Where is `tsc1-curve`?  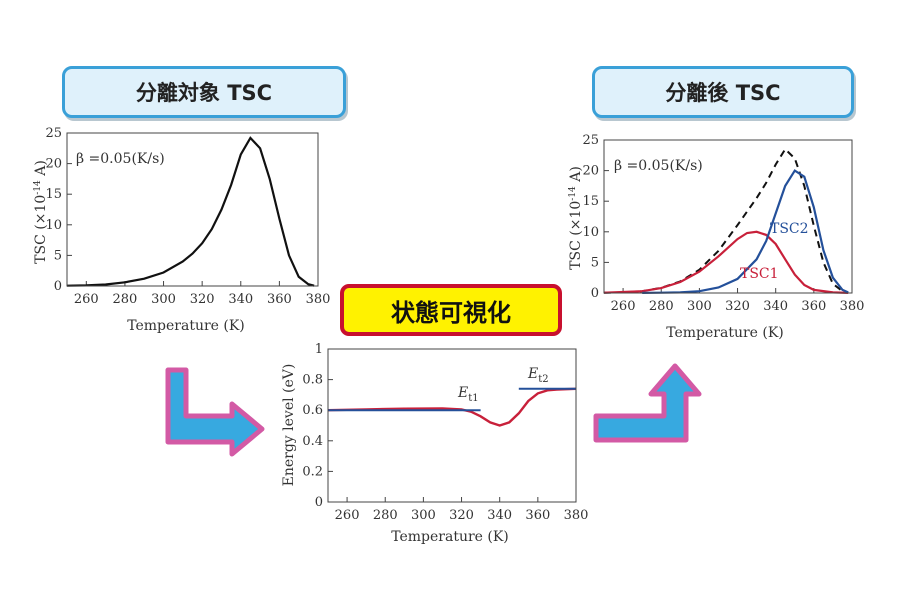
tsc1-curve is located at coordinates (726, 262).